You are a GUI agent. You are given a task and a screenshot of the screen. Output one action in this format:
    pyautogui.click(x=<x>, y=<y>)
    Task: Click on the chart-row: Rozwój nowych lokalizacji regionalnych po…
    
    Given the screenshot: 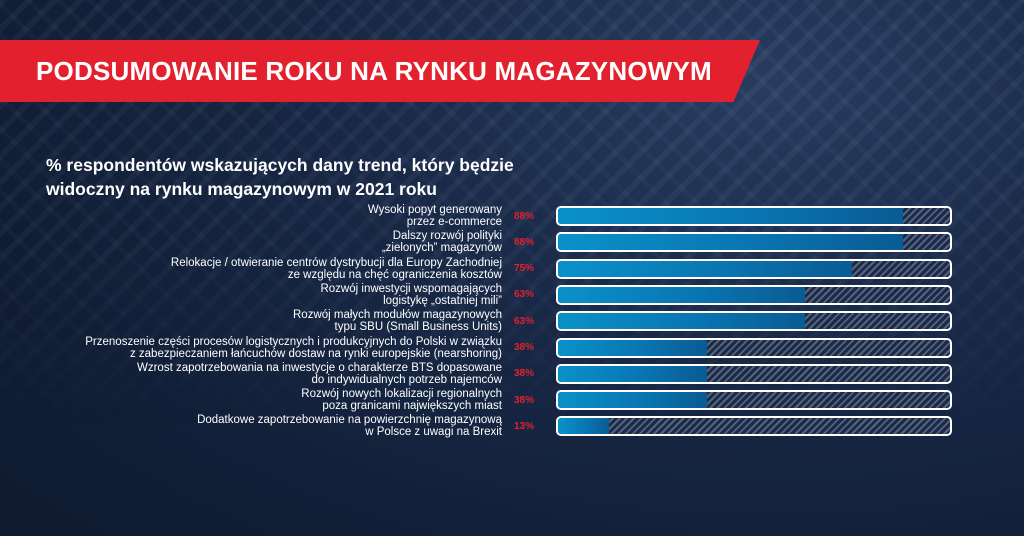 What is the action you would take?
    pyautogui.click(x=512, y=400)
    